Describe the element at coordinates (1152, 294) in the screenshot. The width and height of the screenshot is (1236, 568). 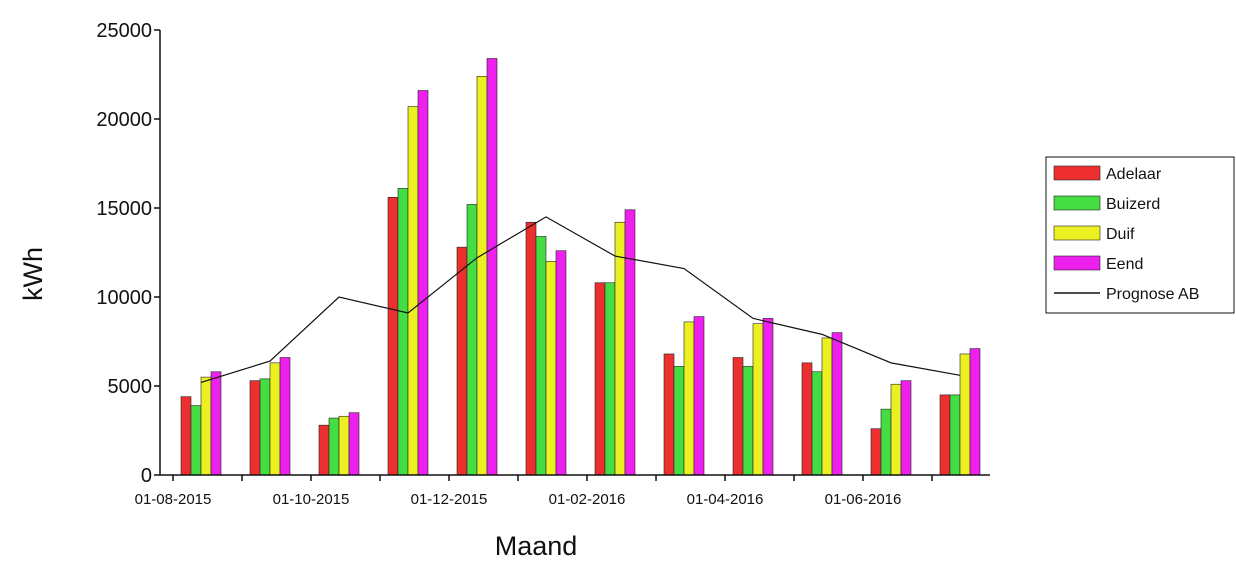
I see `legend-label: Prognose AB` at that location.